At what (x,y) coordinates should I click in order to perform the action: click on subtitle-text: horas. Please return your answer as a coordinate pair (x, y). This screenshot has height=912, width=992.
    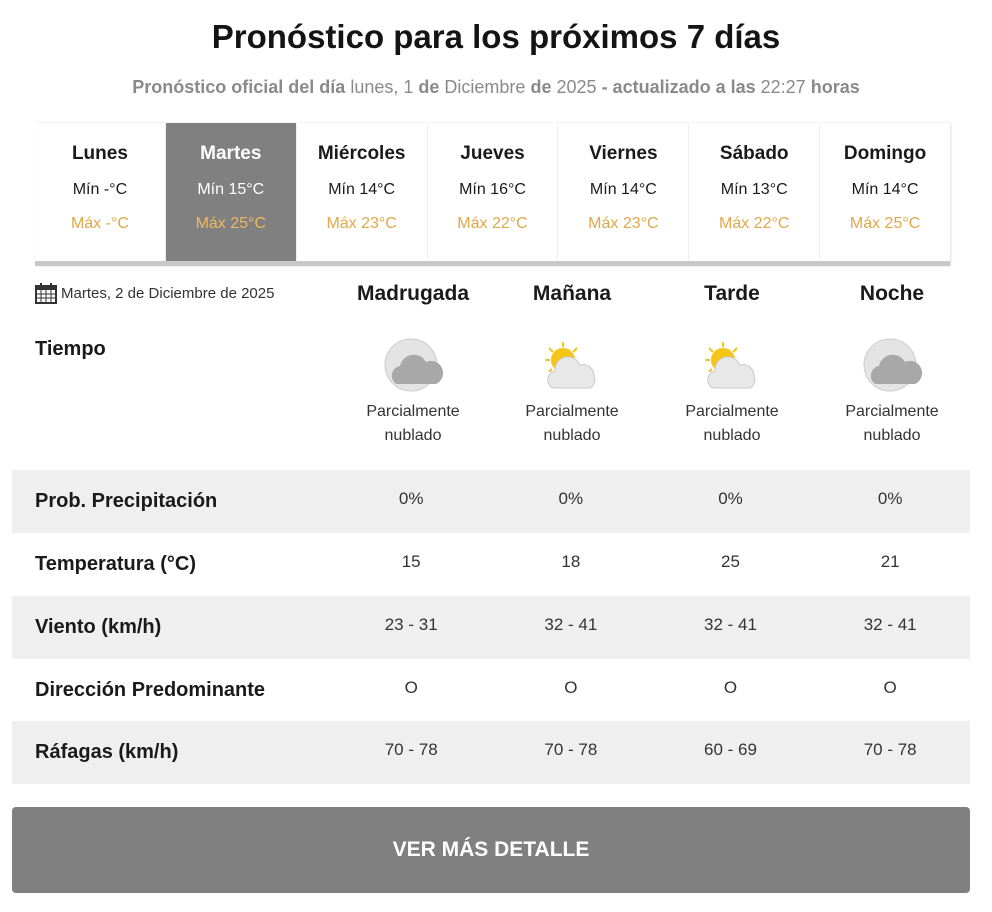
    Looking at the image, I should click on (835, 87).